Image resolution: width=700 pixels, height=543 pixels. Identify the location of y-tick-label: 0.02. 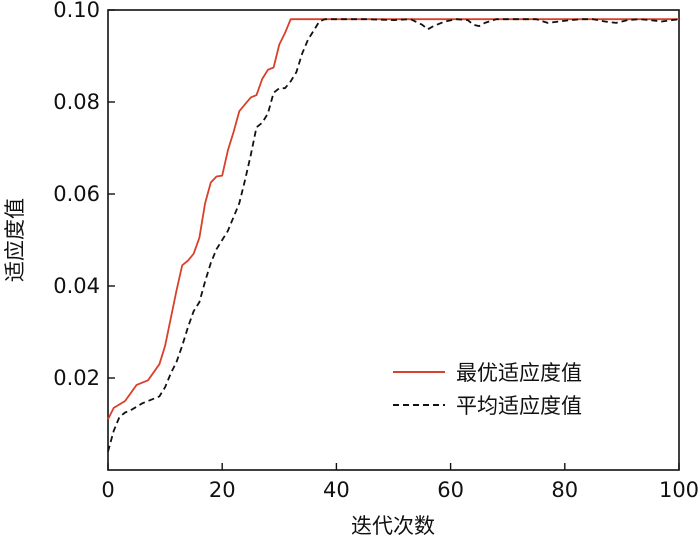
(76, 378).